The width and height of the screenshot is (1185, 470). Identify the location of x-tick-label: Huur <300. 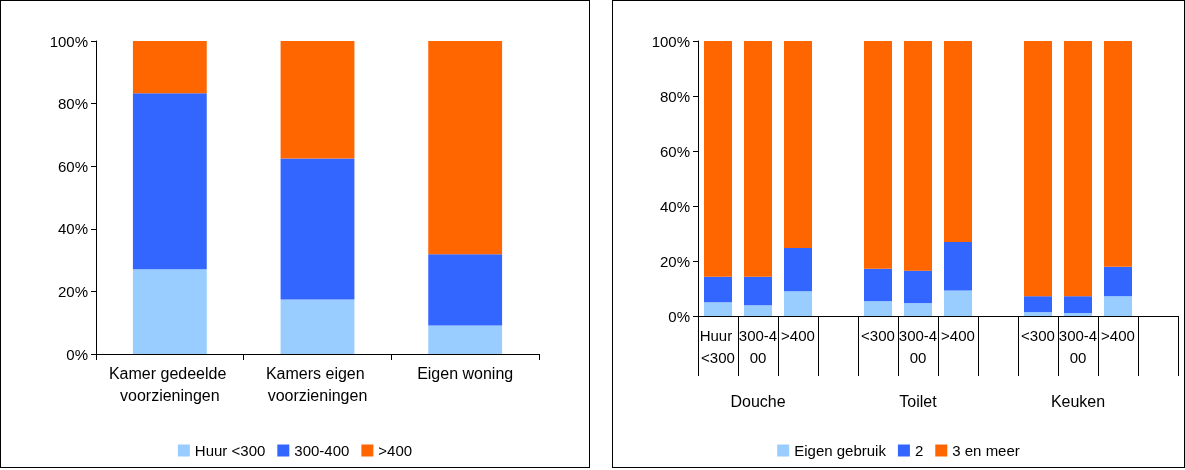
(718, 346).